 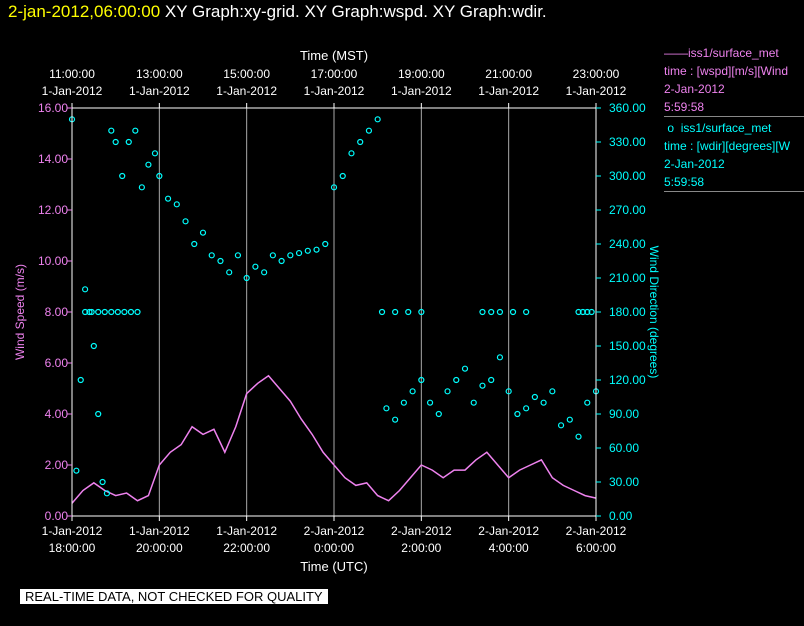 What do you see at coordinates (72, 548) in the screenshot?
I see `bottom-tick-time: 18:00:00` at bounding box center [72, 548].